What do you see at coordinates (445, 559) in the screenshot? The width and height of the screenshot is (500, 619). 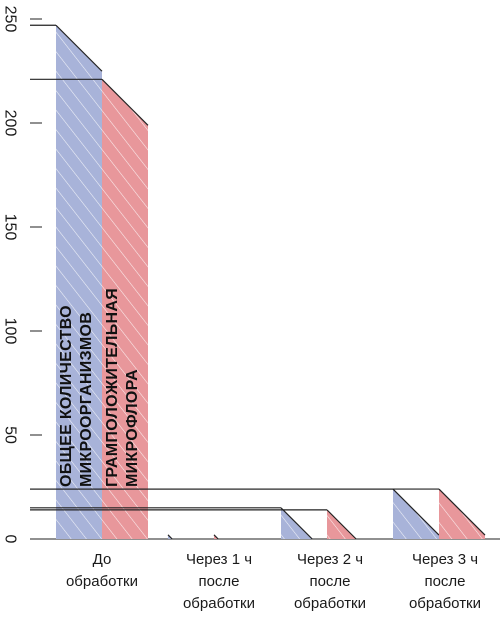 I see `category-label-line: Через 3 ч` at bounding box center [445, 559].